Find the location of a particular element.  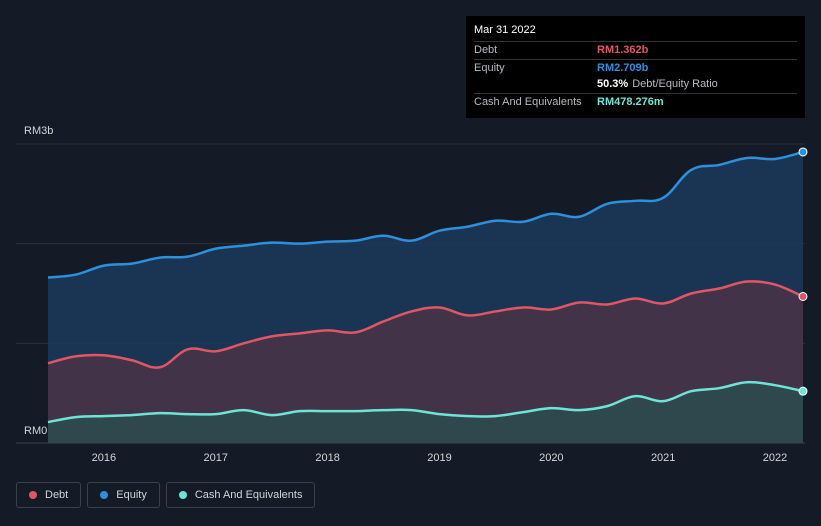

tooltip-debt-label: Debt is located at coordinates (486, 50).